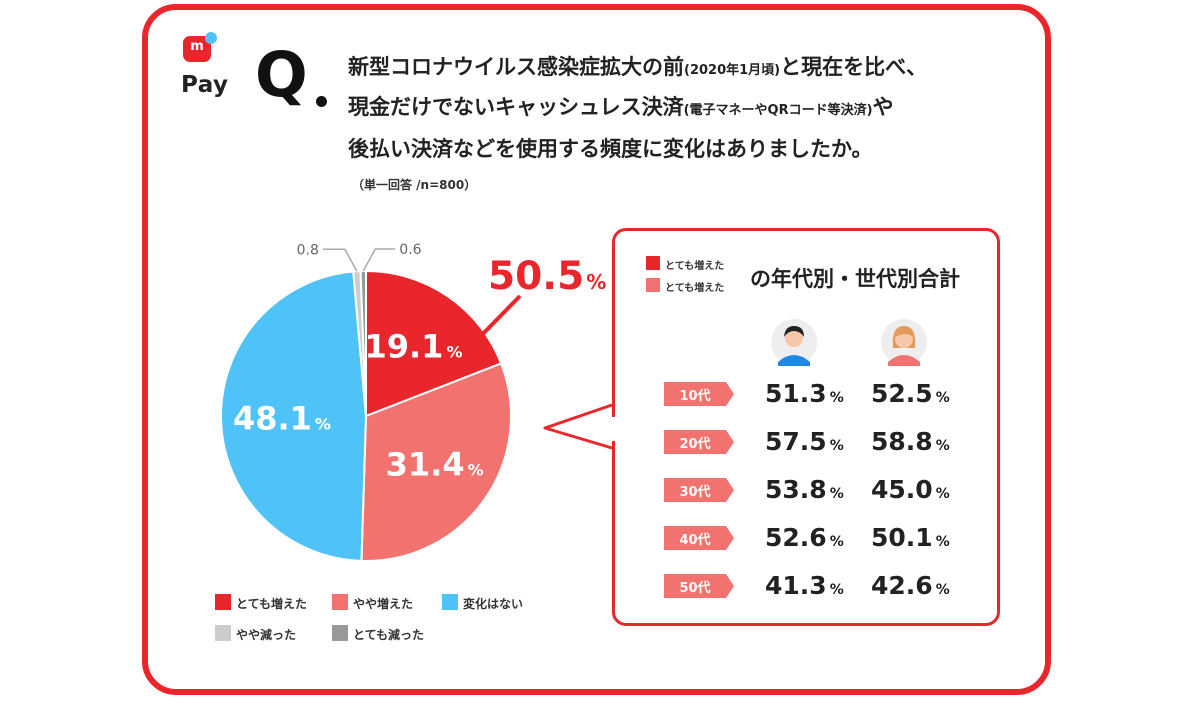 This screenshot has width=1199, height=704. What do you see at coordinates (794, 342) in the screenshot?
I see `male-avatar-icon` at bounding box center [794, 342].